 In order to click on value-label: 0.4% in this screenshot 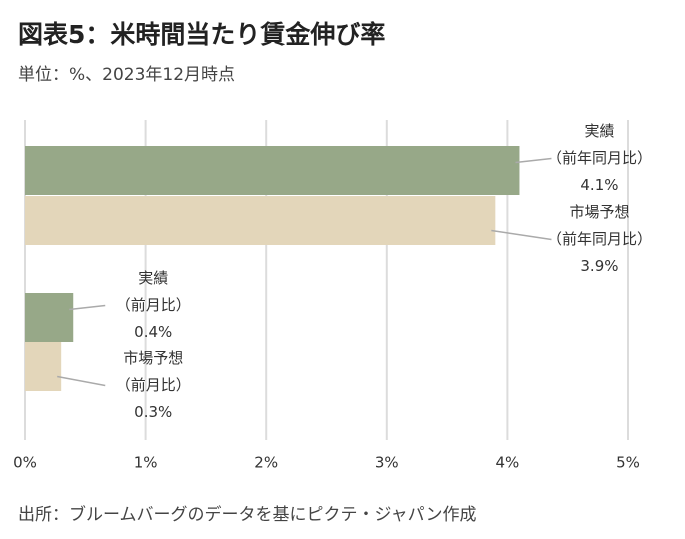, I will do `click(153, 332)`.